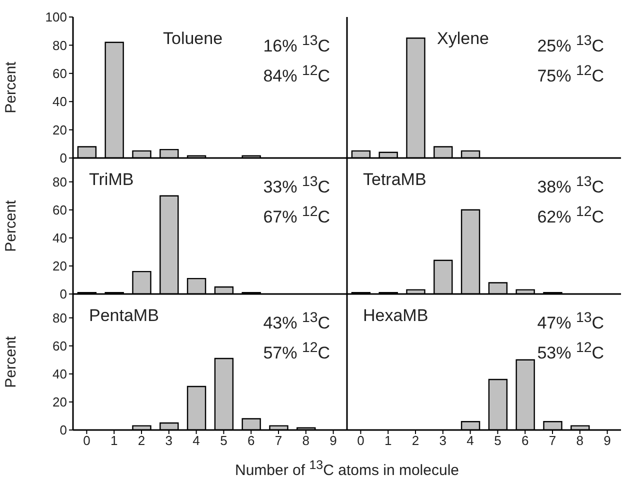  What do you see at coordinates (56, 17) in the screenshot?
I see `y-tick-label: 100` at bounding box center [56, 17].